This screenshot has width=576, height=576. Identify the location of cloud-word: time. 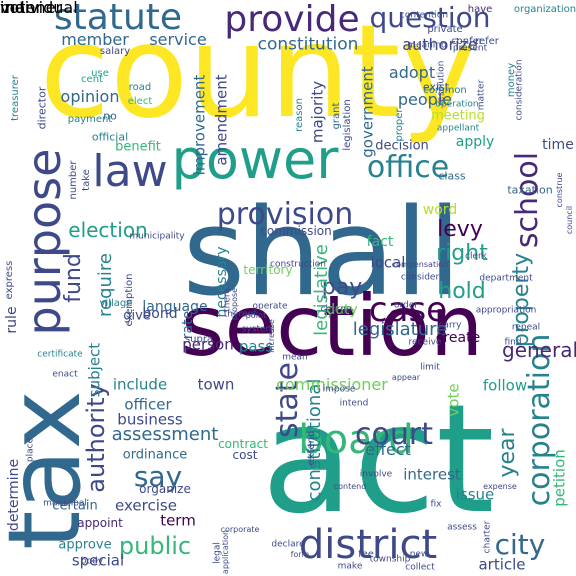
(558, 145).